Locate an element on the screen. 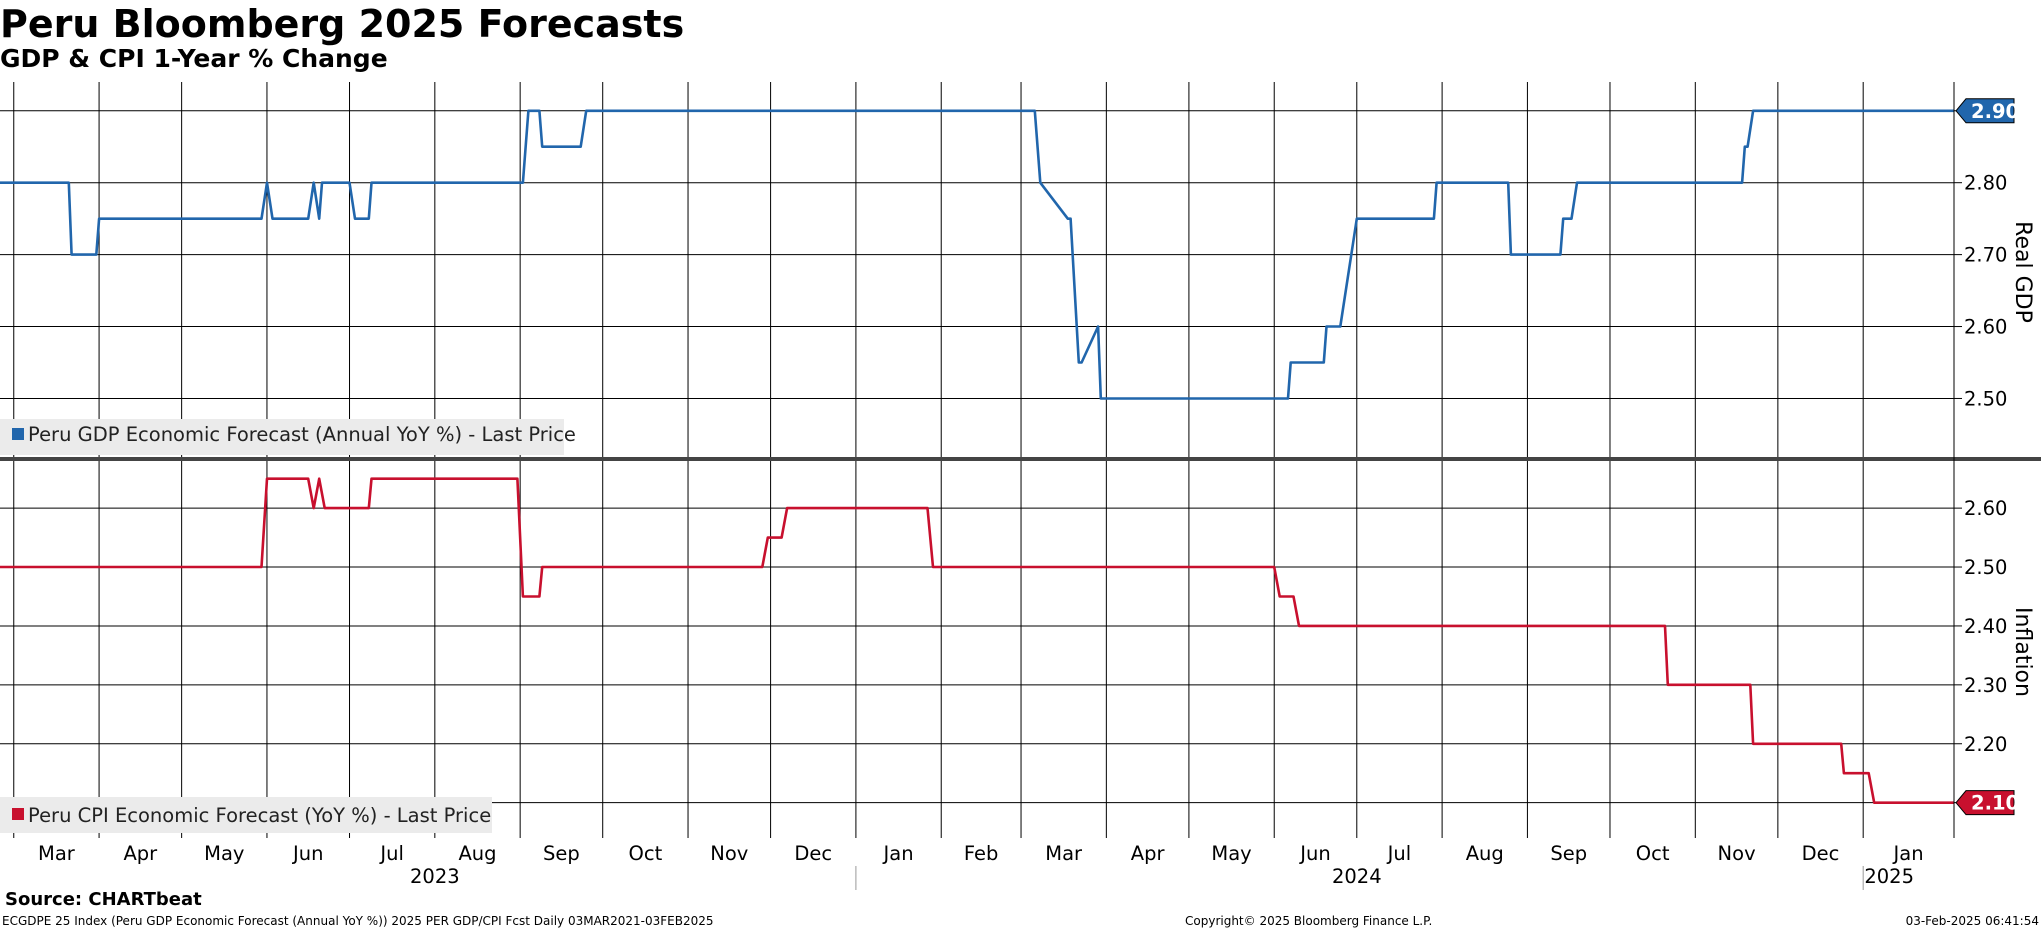  x-year-label-2: 2025 is located at coordinates (1889, 876).